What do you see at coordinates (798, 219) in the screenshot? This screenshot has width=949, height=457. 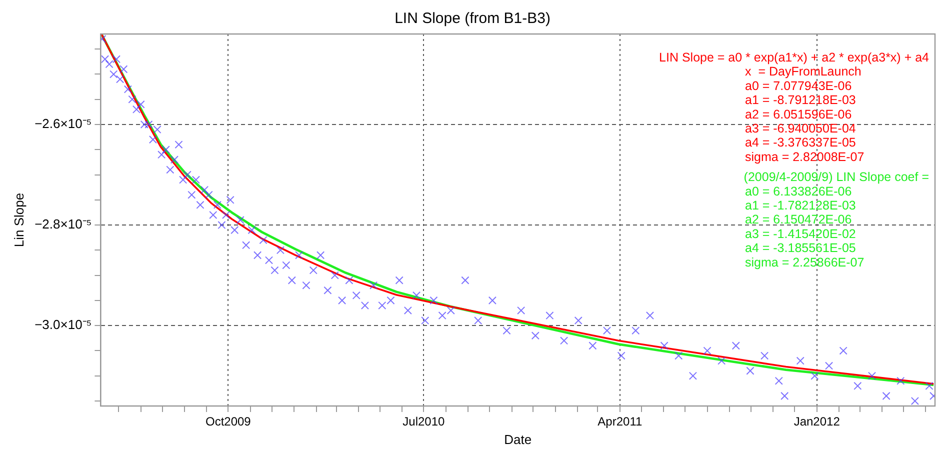 I see `annotation: a2 = 6.150472E-06` at bounding box center [798, 219].